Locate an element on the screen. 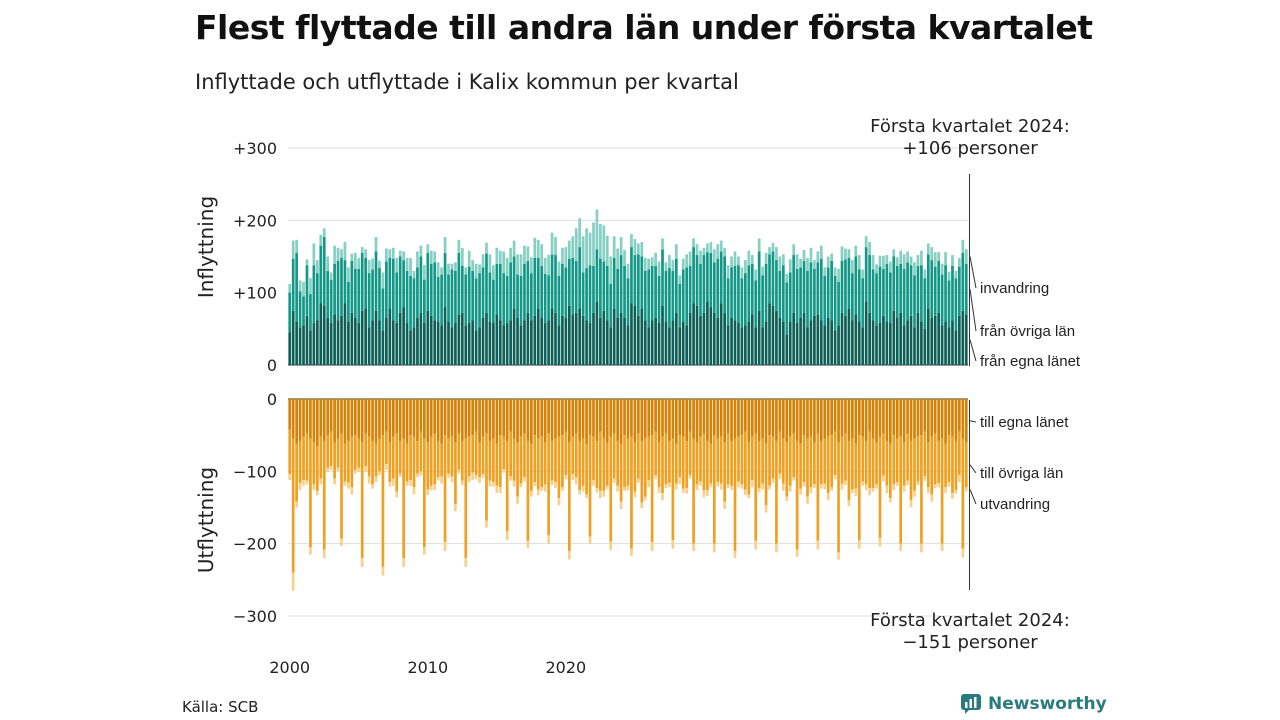  x-tick-label: 2000 is located at coordinates (289, 667).